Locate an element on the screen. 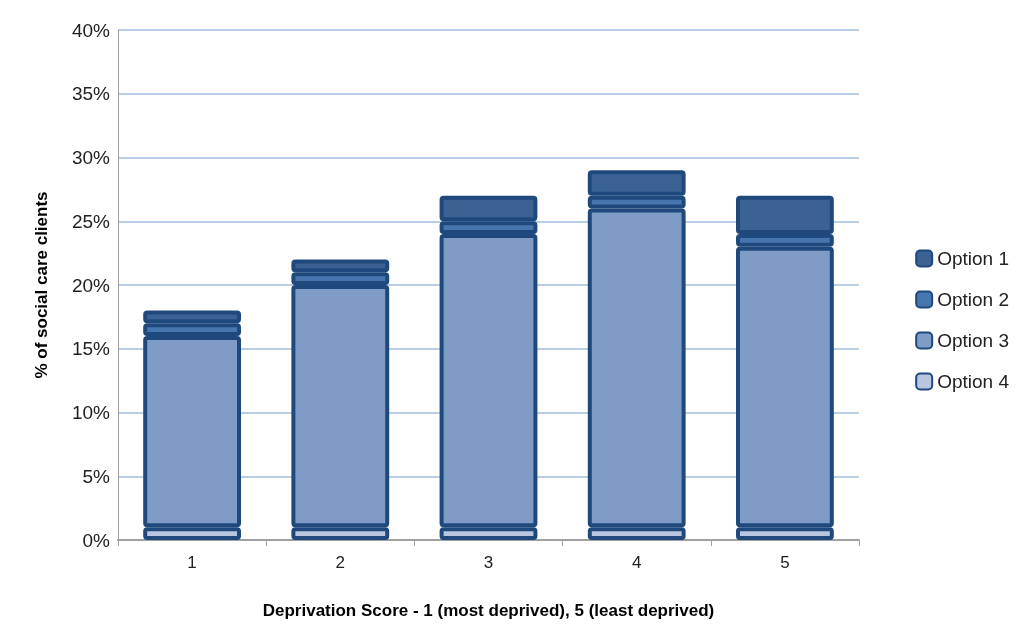 The width and height of the screenshot is (1027, 640). y-tick-label: 35% is located at coordinates (91, 94).